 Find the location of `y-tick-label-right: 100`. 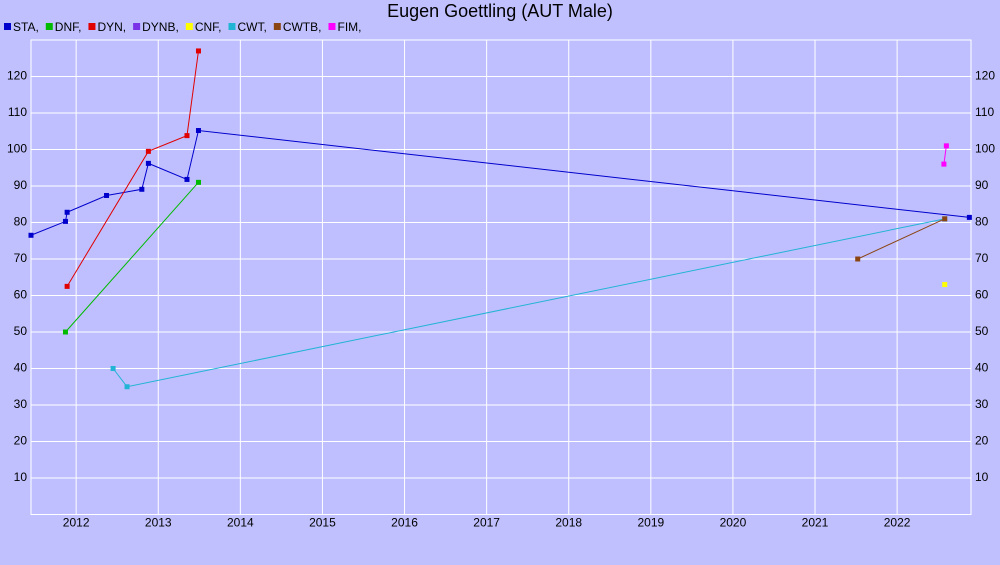

y-tick-label-right: 100 is located at coordinates (985, 149).